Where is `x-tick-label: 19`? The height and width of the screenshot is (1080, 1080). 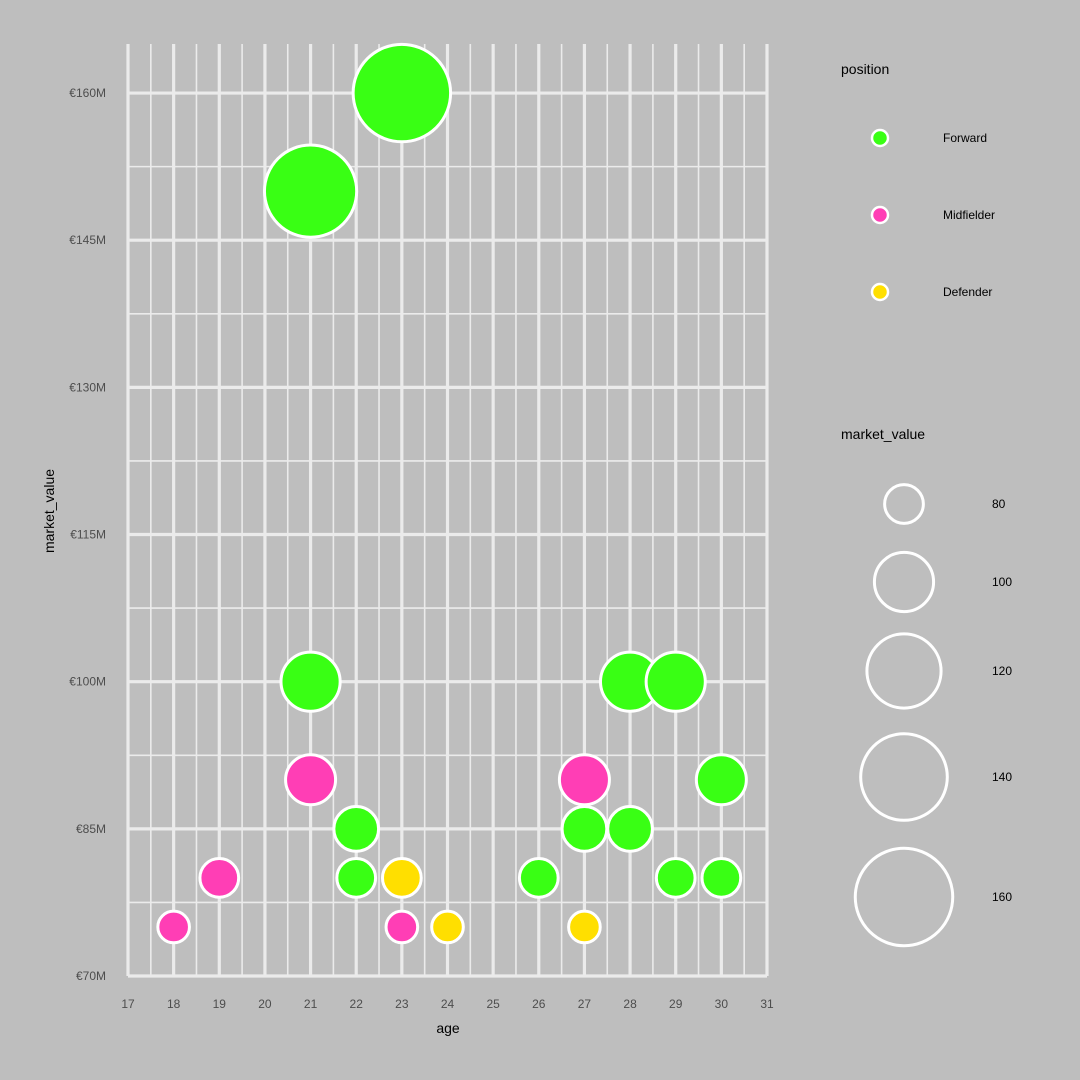 x-tick-label: 19 is located at coordinates (220, 1004).